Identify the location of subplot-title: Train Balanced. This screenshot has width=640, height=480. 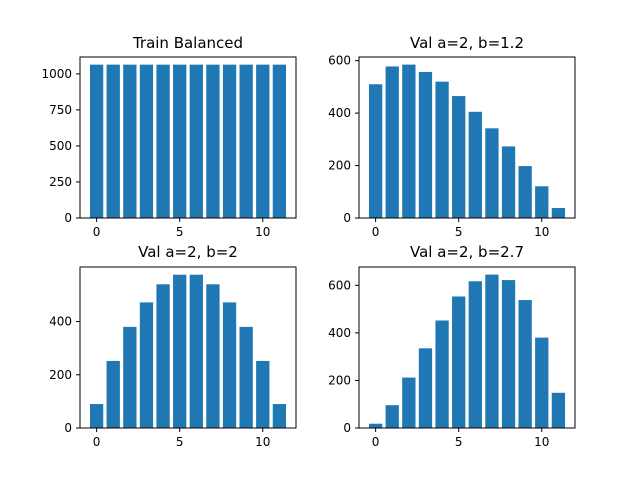
(187, 43).